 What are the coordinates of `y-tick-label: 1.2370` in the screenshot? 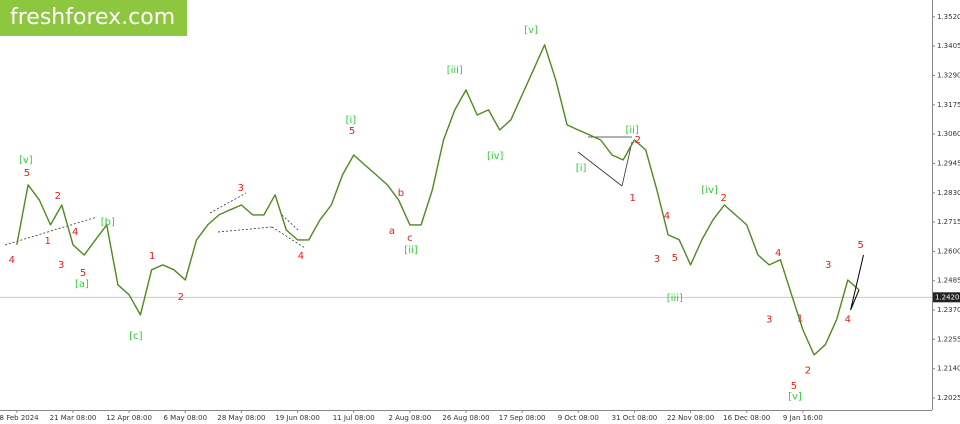 It's located at (948, 310).